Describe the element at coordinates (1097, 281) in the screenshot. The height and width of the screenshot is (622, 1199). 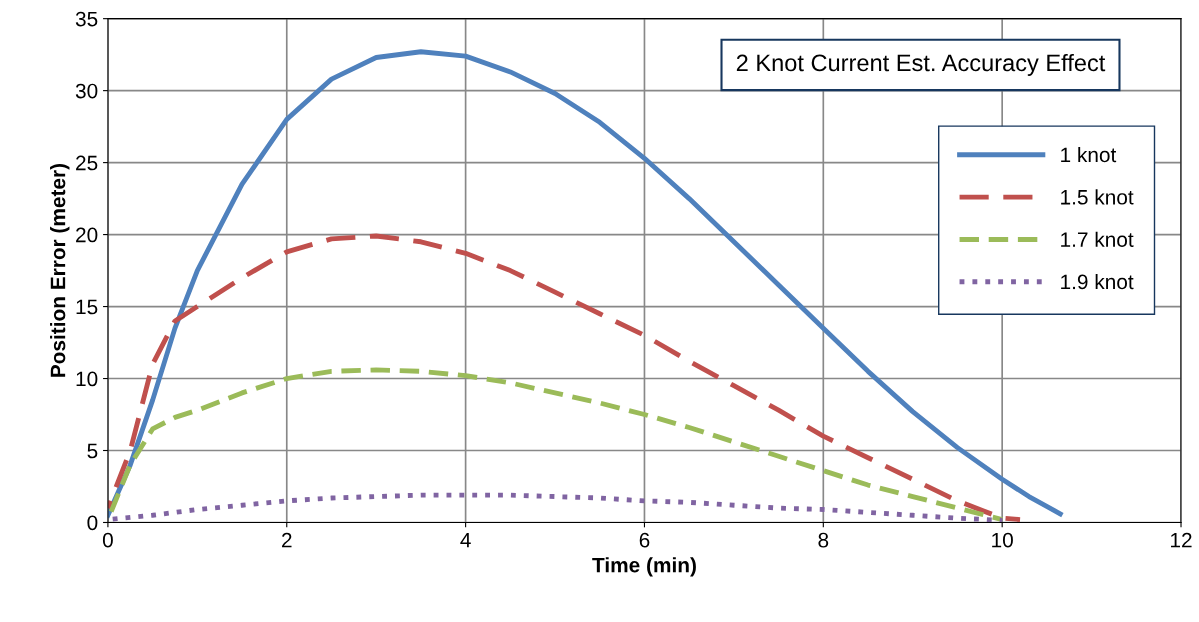
I see `legend-label: 1.9 knot` at that location.